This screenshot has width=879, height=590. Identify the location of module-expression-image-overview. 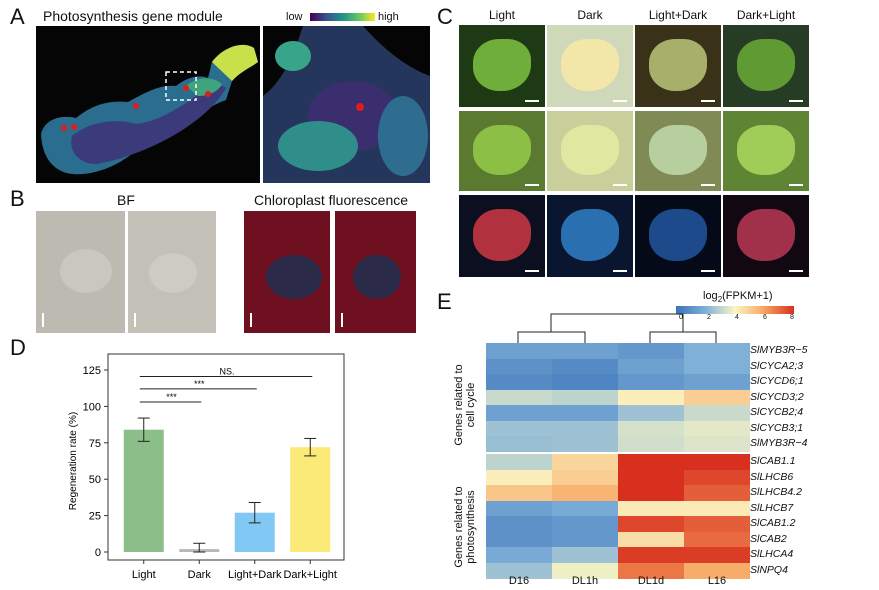
(148, 104).